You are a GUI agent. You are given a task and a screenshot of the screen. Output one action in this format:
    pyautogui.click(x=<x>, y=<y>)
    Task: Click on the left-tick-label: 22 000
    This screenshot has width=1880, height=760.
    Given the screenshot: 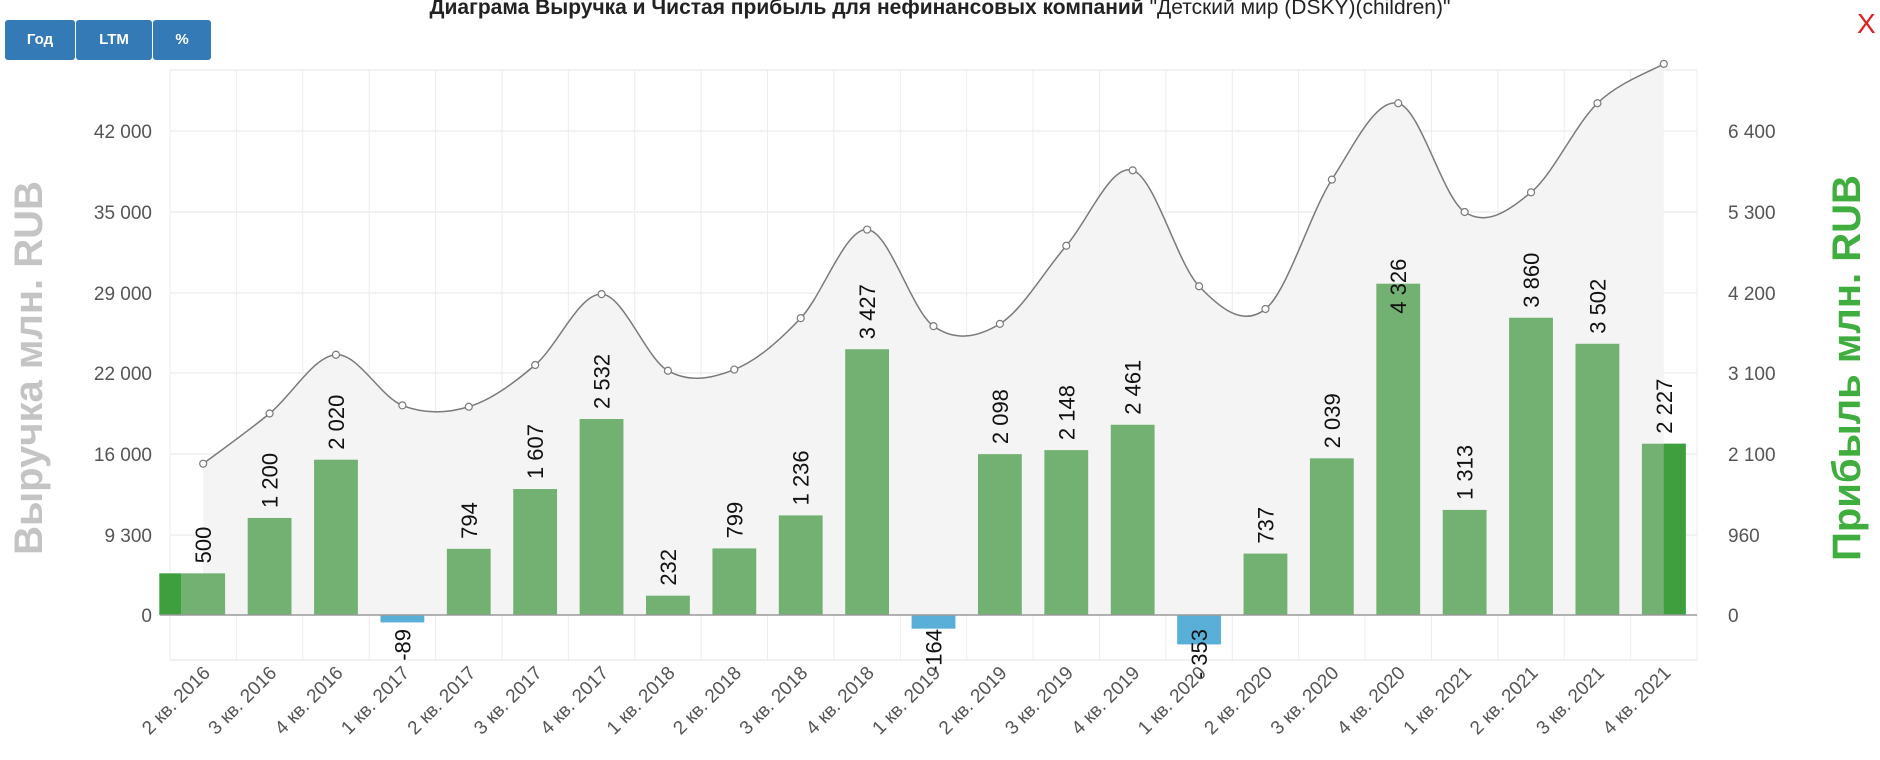 What is the action you would take?
    pyautogui.click(x=123, y=374)
    